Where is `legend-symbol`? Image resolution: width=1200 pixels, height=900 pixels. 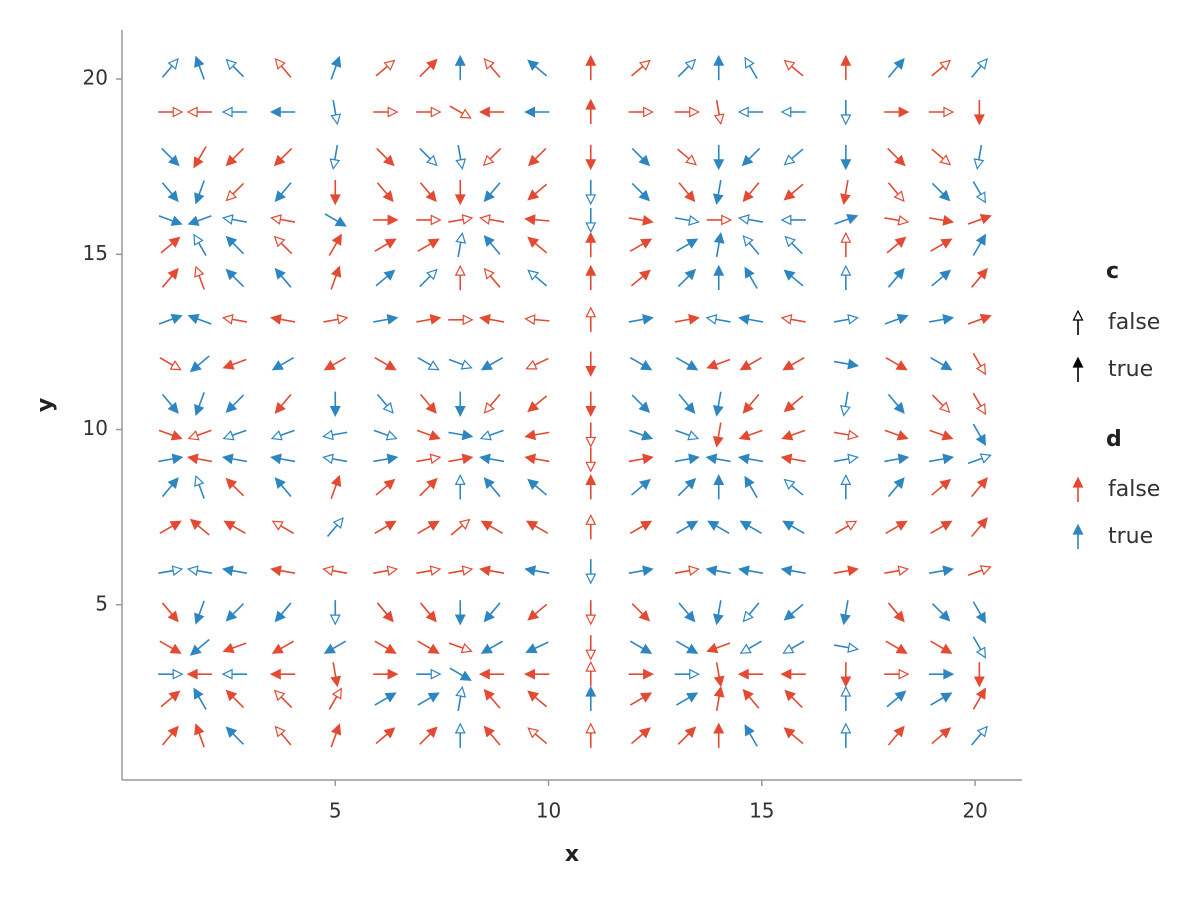
legend-symbol is located at coordinates (1078, 322).